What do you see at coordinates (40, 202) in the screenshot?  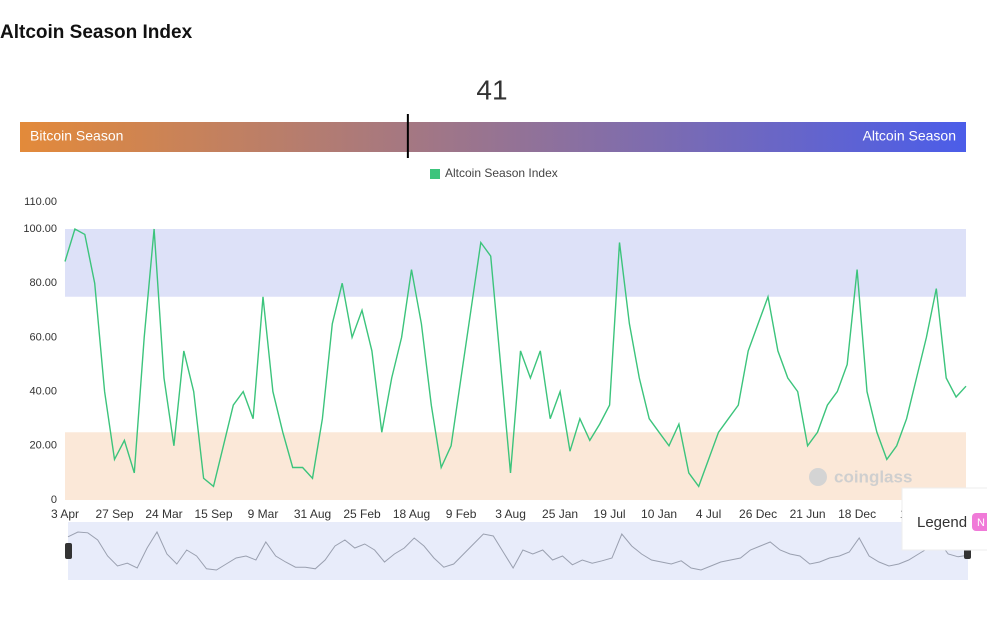 I see `y-tick-label: 110.00` at bounding box center [40, 202].